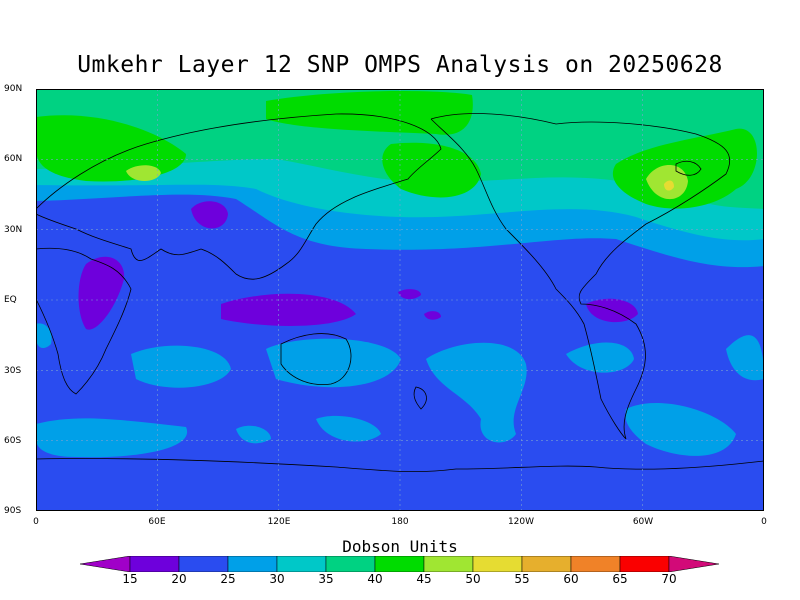 The width and height of the screenshot is (800, 600). I want to click on lon-label: 180, so click(400, 522).